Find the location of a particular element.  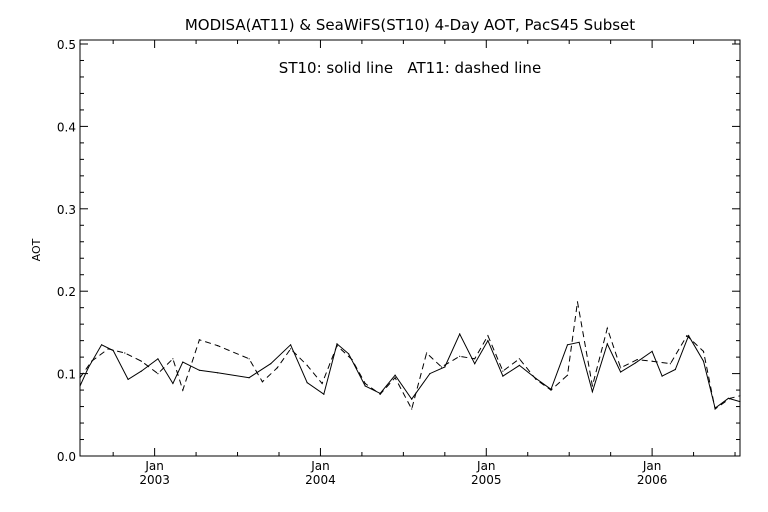

x-tick-year-label: 2005 is located at coordinates (486, 480).